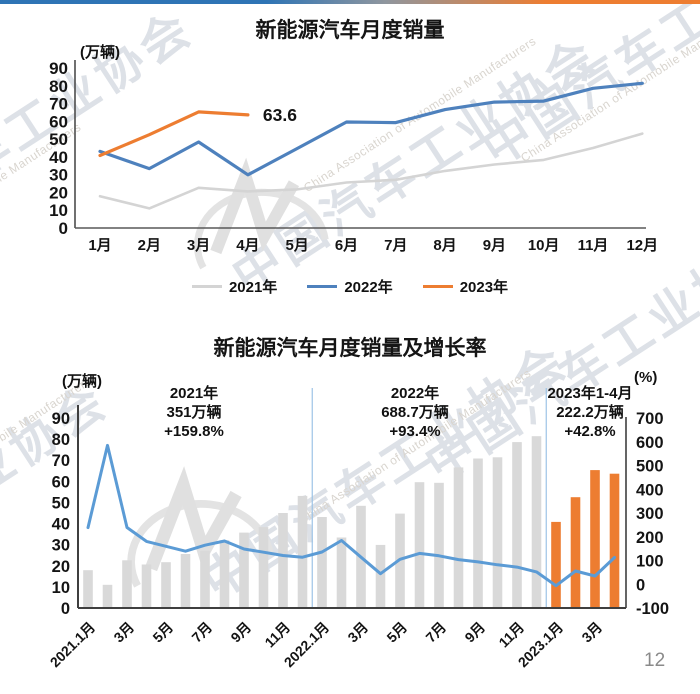  I want to click on legend-label: 2021年, so click(253, 287).